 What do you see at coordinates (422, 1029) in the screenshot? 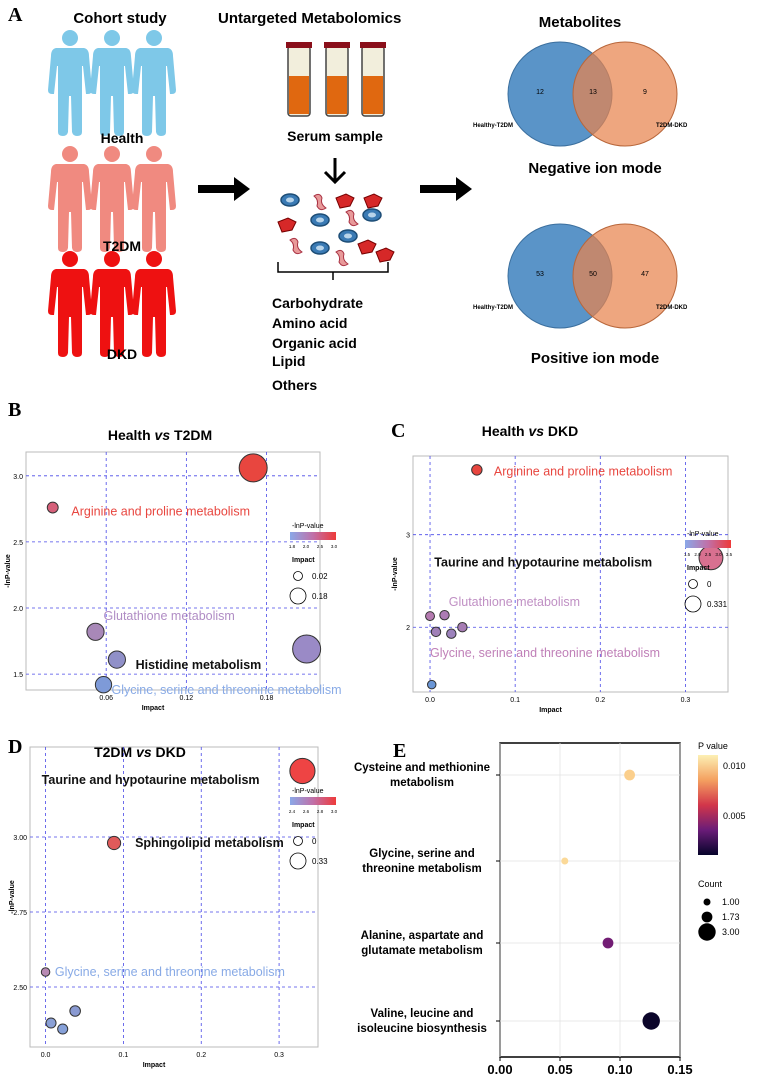
I see `category-label: isoleucine biosynthesis` at bounding box center [422, 1029].